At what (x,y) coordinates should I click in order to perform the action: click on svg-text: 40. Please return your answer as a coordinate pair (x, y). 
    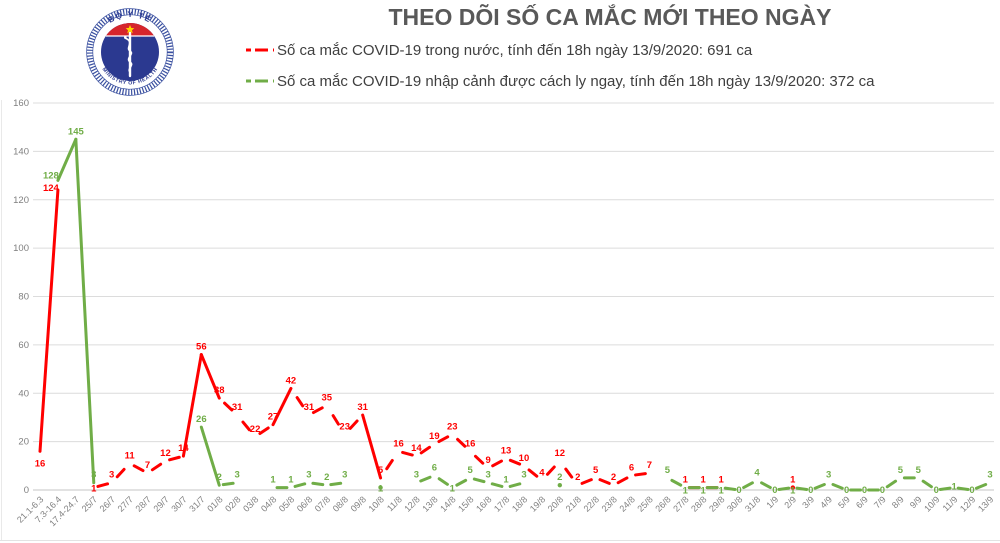
    Looking at the image, I should click on (23, 393).